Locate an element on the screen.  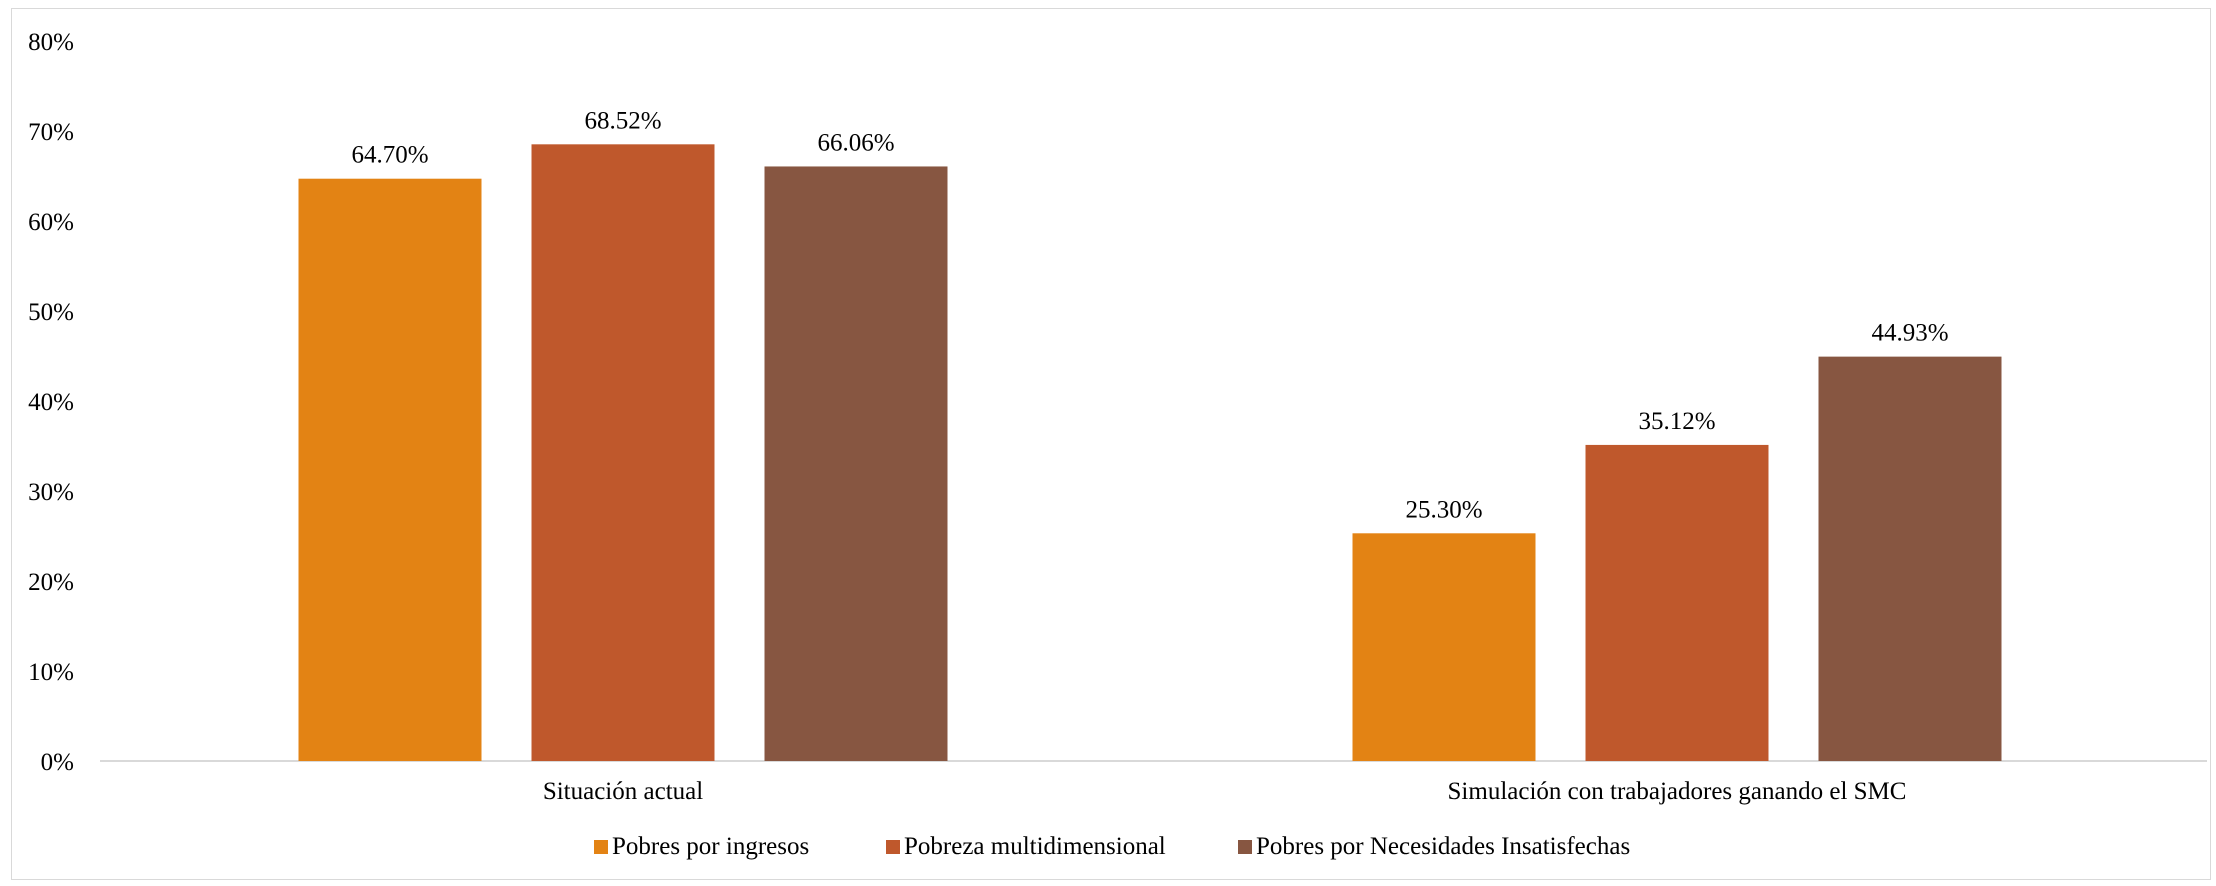
y-tick-label: 40% is located at coordinates (51, 402).